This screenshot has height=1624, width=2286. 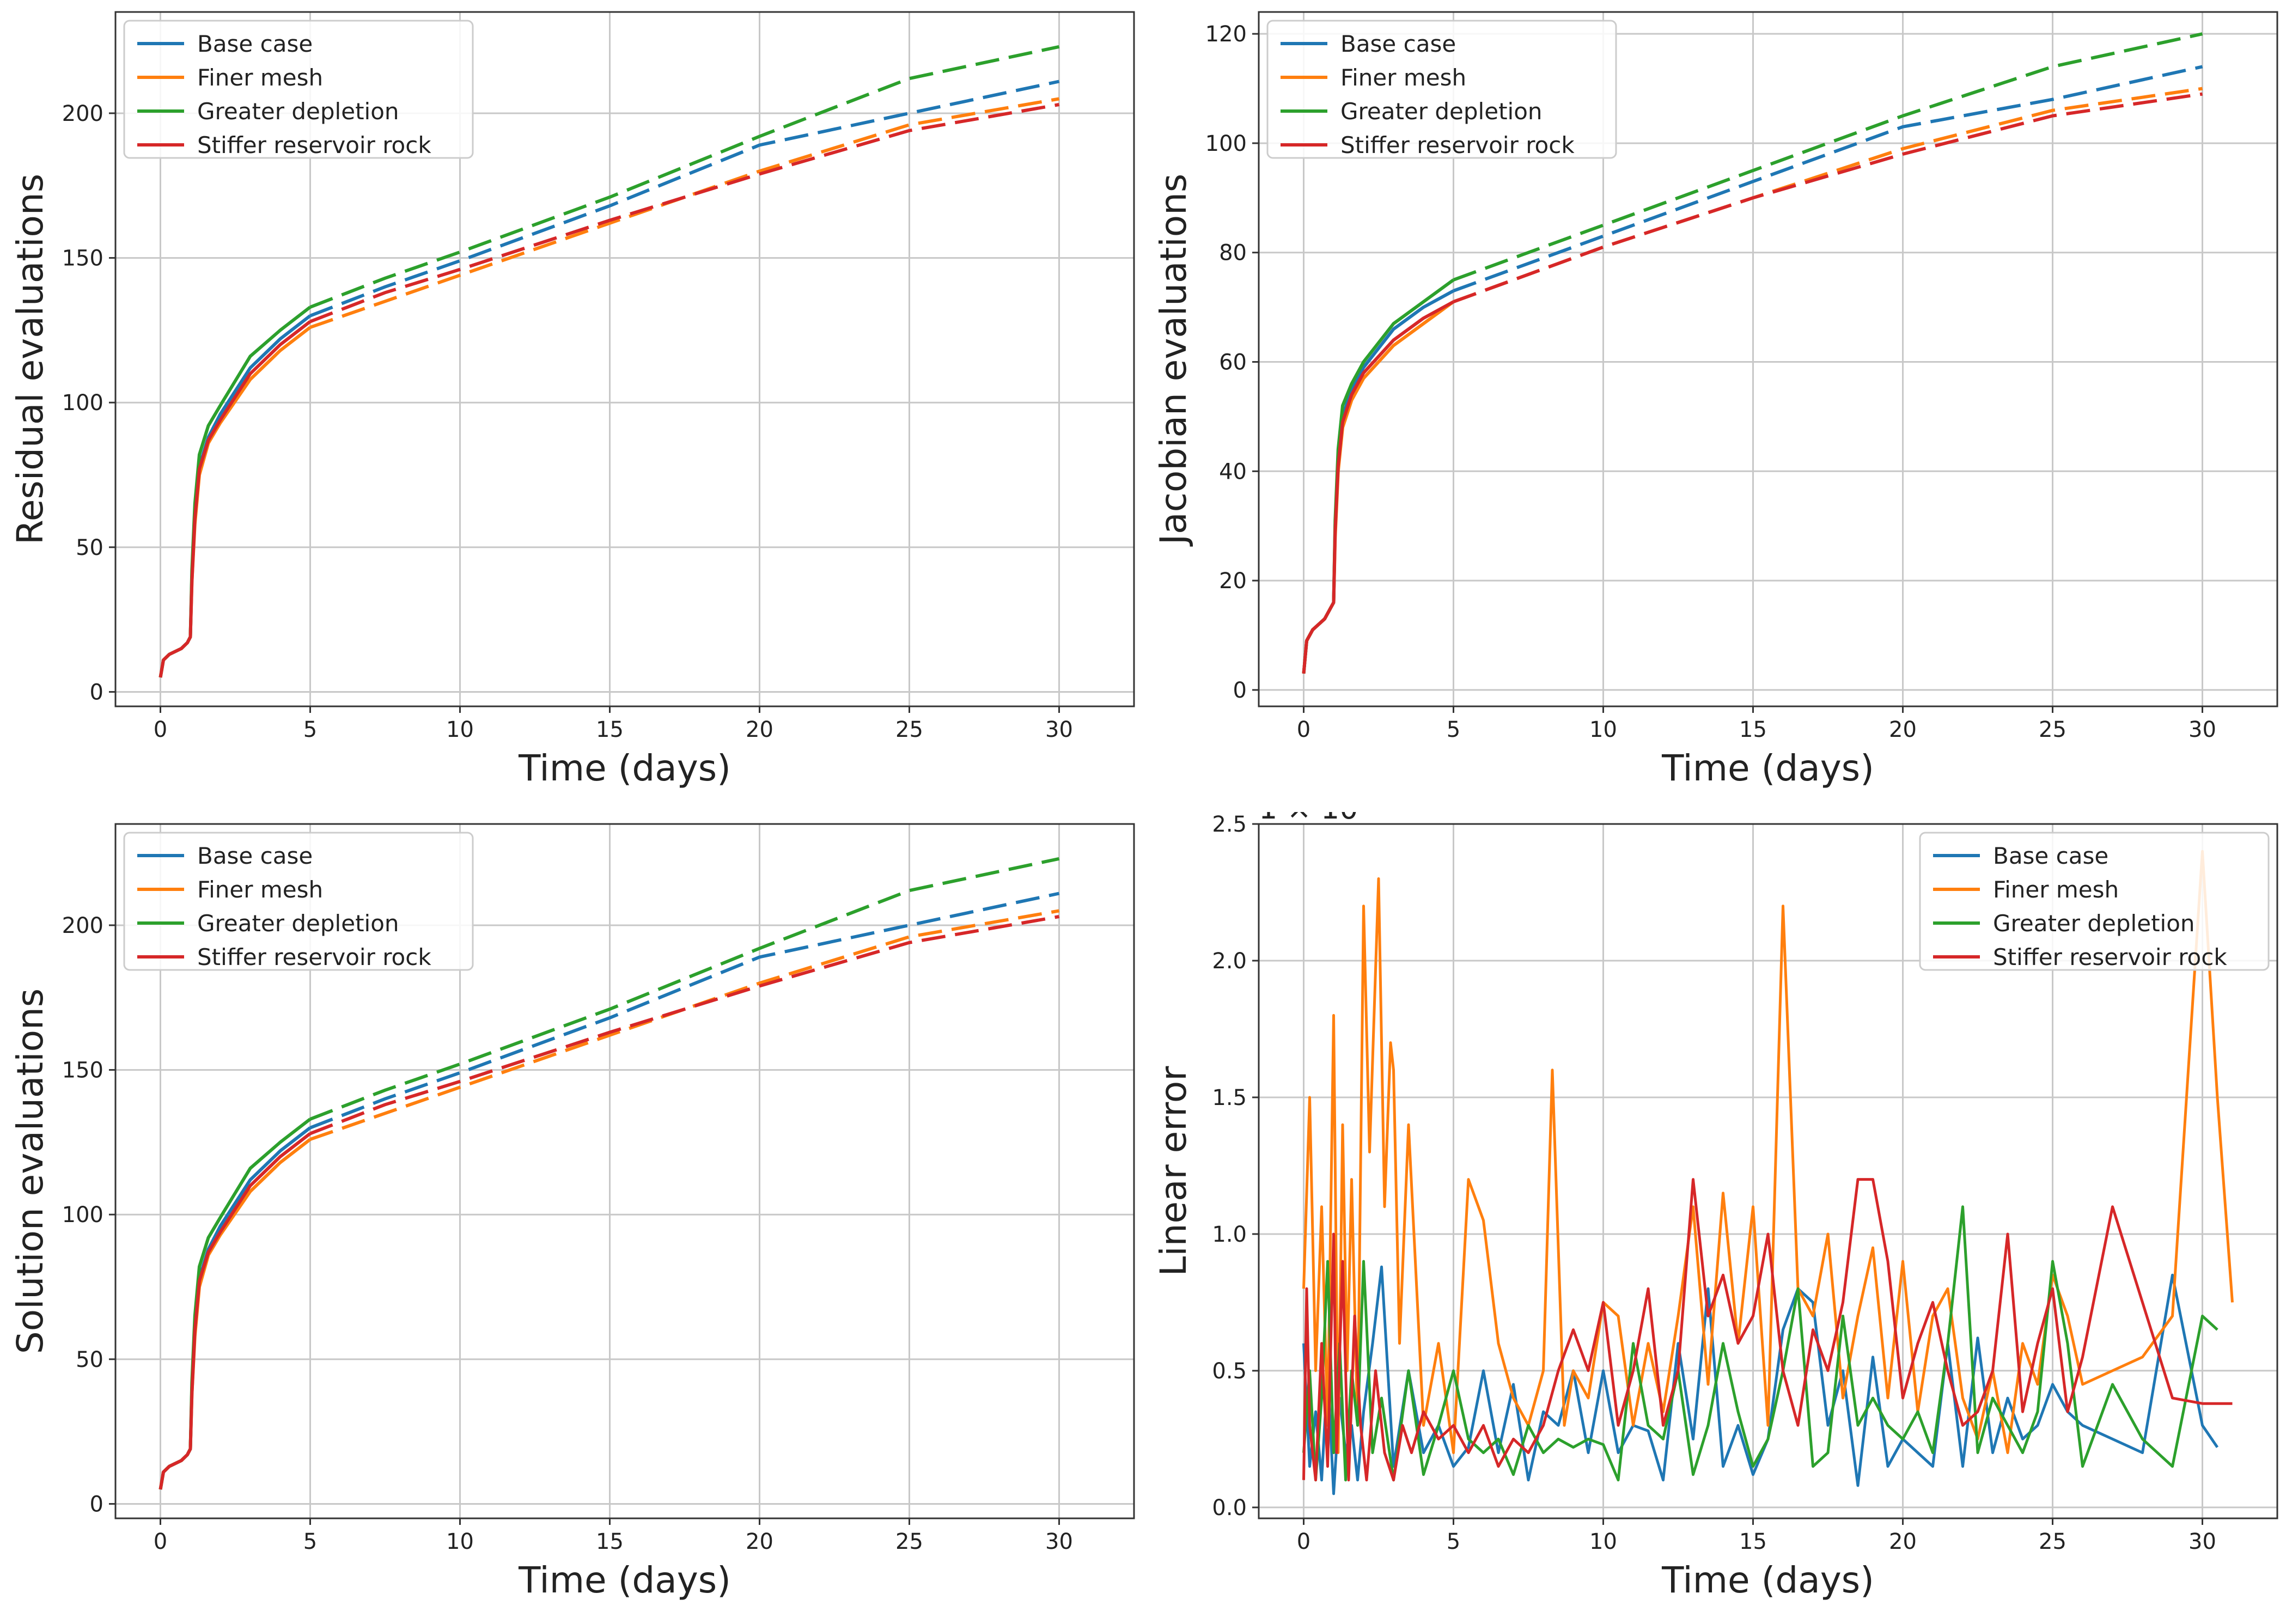 I want to click on y-tick-label: 150, so click(x=83, y=258).